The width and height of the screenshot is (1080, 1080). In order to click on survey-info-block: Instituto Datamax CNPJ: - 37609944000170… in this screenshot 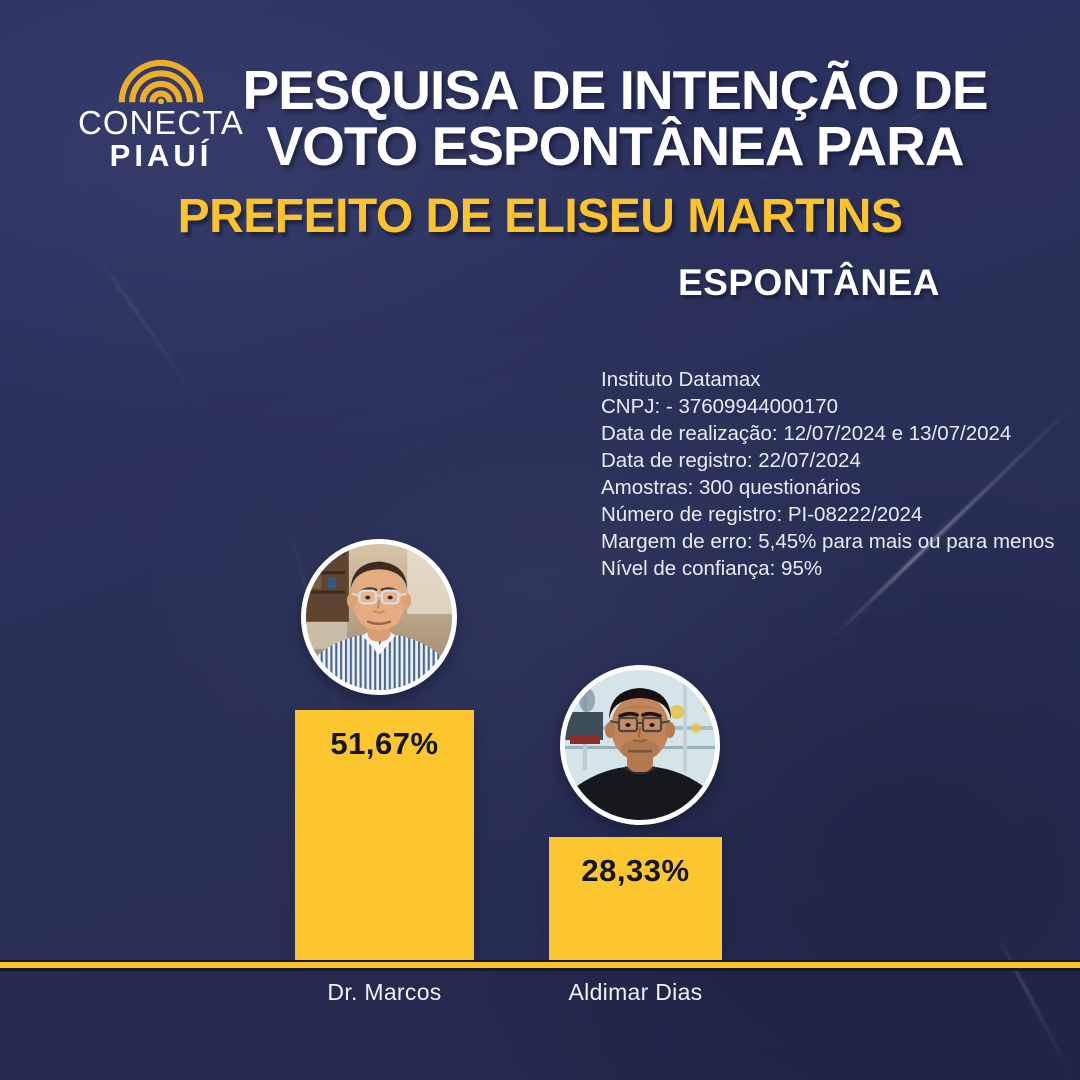, I will do `click(836, 474)`.